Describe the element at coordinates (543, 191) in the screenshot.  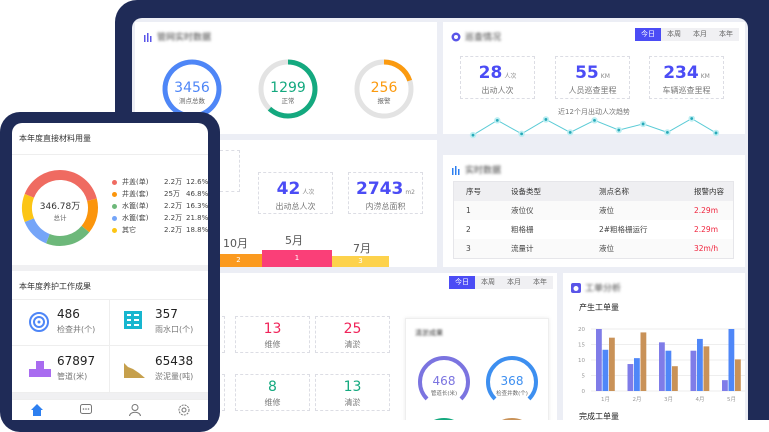
I see `column-header: 设备类型` at that location.